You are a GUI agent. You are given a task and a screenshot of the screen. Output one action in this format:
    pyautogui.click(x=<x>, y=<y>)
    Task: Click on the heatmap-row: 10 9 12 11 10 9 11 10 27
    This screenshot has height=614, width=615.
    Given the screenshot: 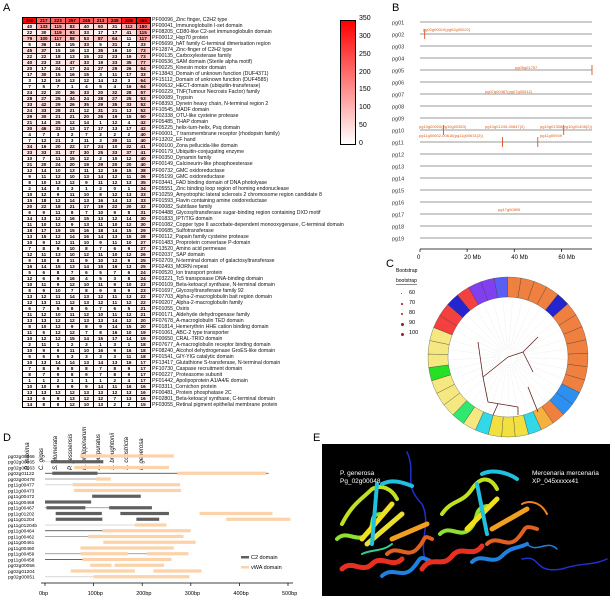 What is the action you would take?
    pyautogui.click(x=86, y=242)
    